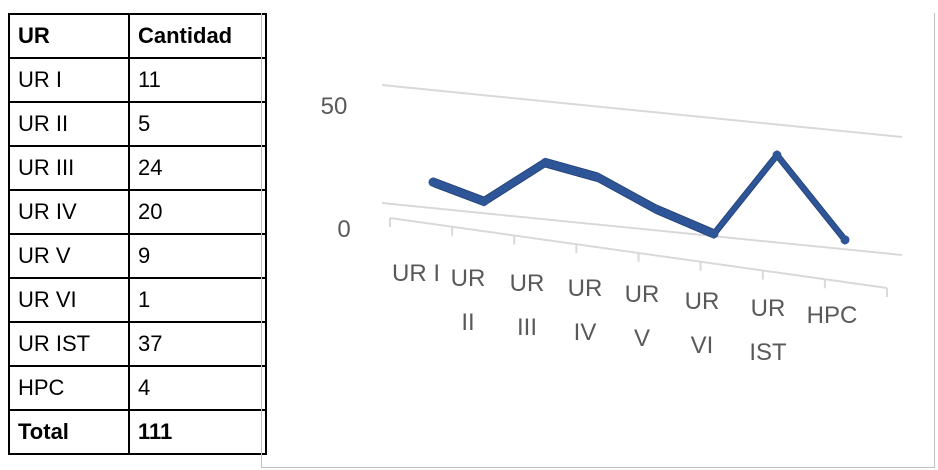 The image size is (938, 470). I want to click on table-total-row-ur: Total, so click(69, 432).